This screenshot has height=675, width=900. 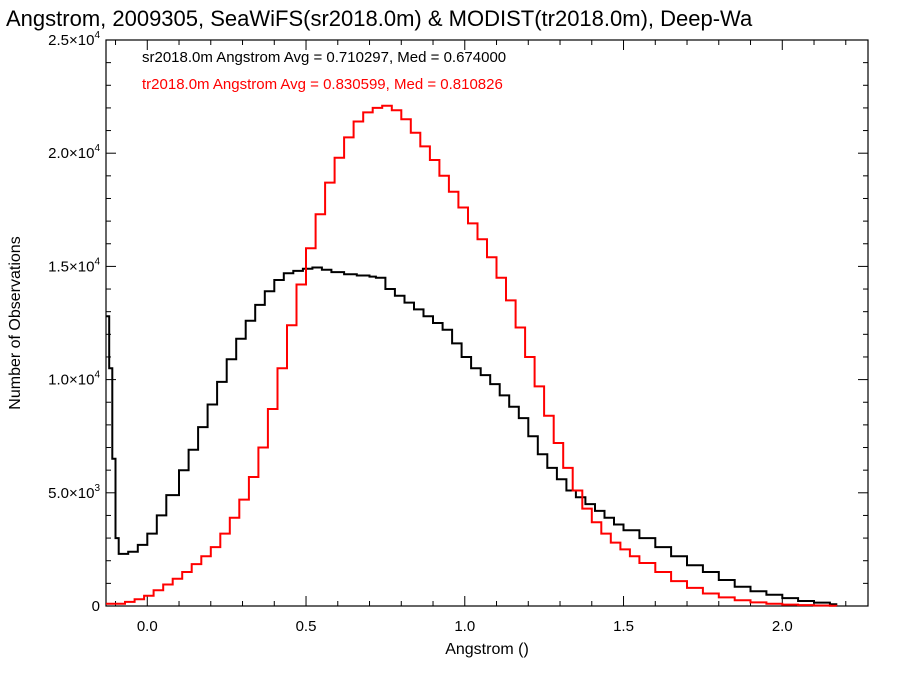 What do you see at coordinates (74, 39) in the screenshot?
I see `y-tick-label: 2.5×10⁴` at bounding box center [74, 39].